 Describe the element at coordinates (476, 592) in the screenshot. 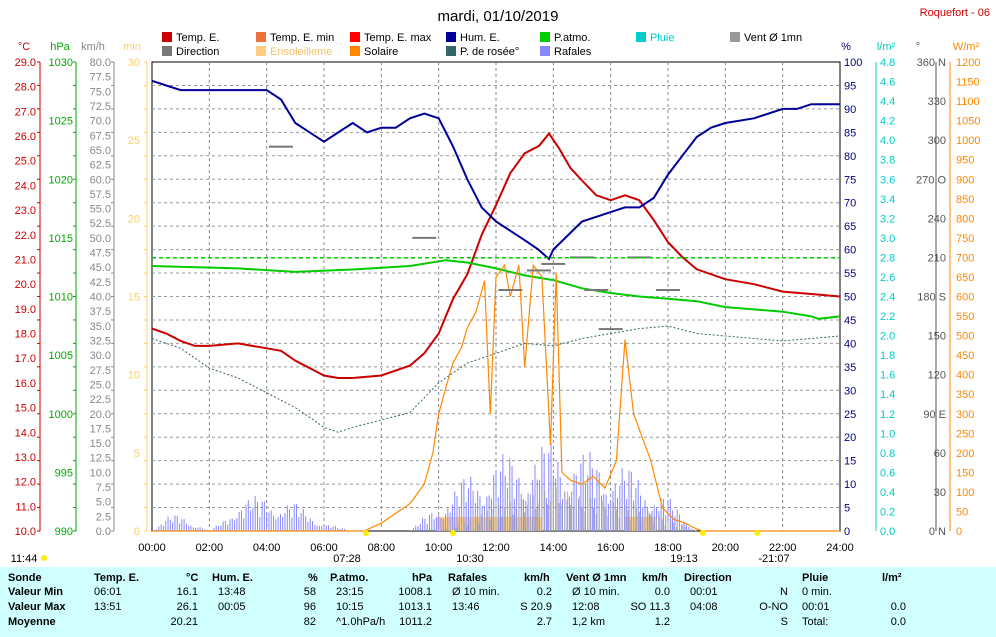

I see `table-cell-gust-t: Ø 10 min.` at that location.